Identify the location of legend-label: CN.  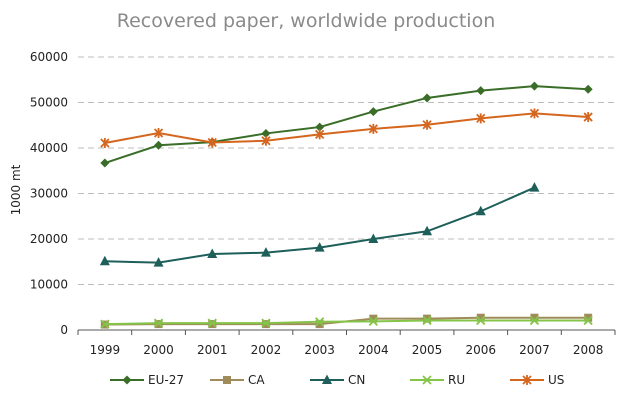
(356, 380).